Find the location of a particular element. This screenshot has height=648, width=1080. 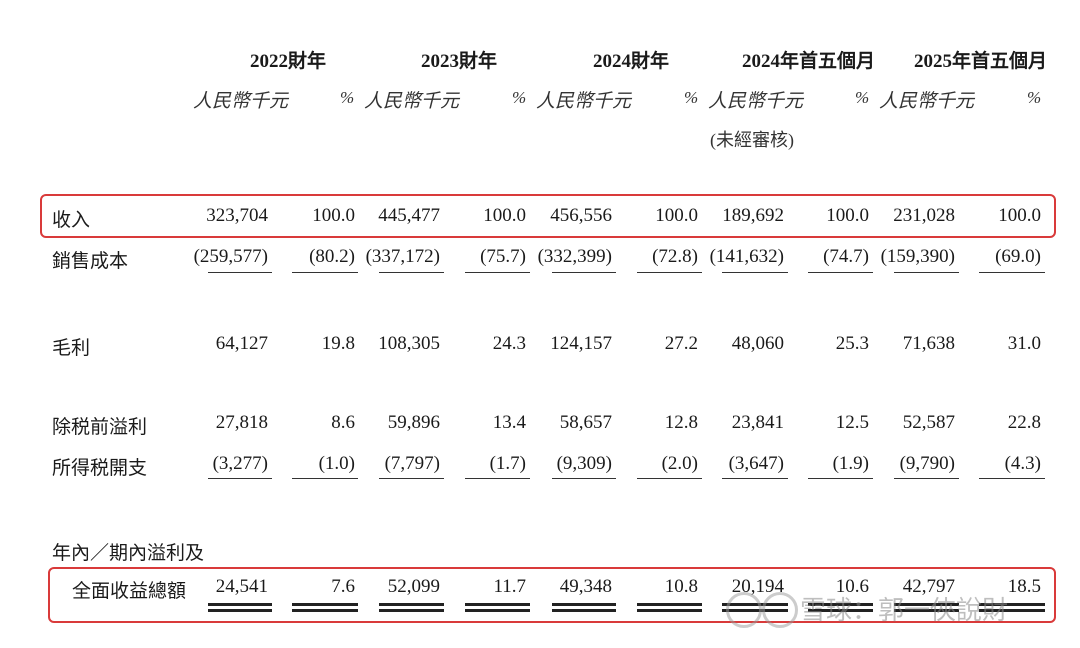

table-cell: 59,896 is located at coordinates (413, 422).